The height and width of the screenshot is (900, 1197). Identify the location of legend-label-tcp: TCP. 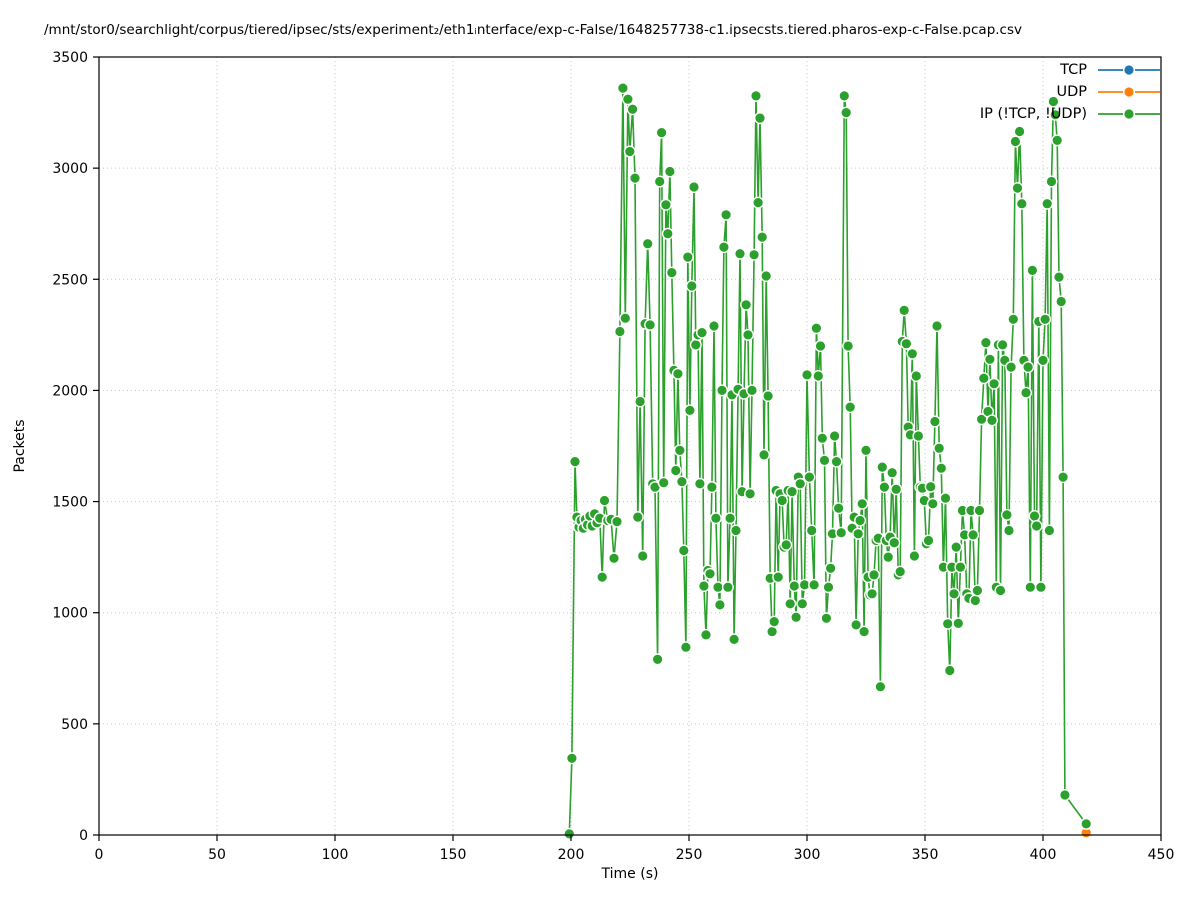
(1073, 70).